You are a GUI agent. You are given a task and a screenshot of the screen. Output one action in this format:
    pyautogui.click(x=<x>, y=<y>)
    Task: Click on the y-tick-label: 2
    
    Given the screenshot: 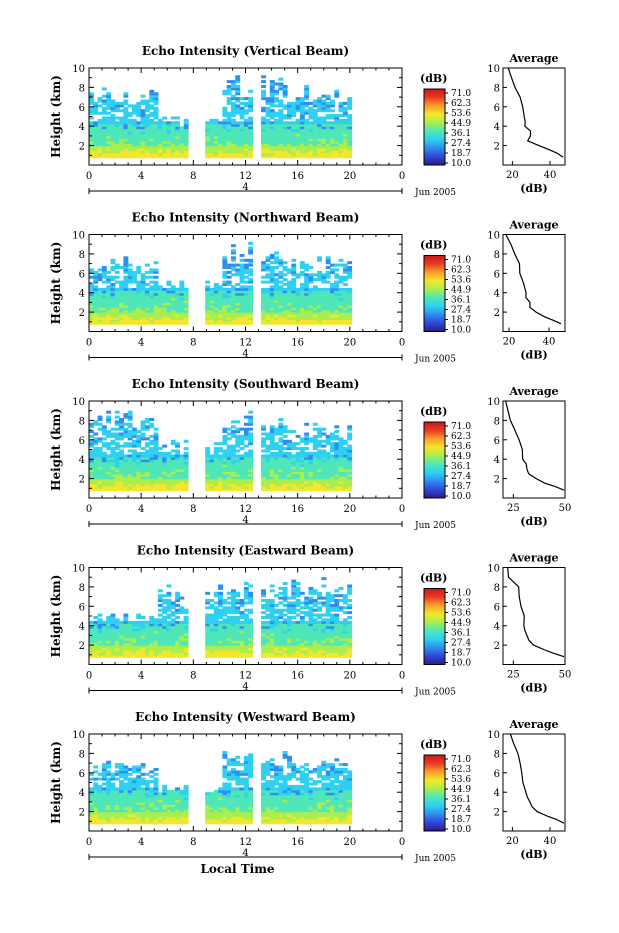 What is the action you would take?
    pyautogui.click(x=82, y=480)
    